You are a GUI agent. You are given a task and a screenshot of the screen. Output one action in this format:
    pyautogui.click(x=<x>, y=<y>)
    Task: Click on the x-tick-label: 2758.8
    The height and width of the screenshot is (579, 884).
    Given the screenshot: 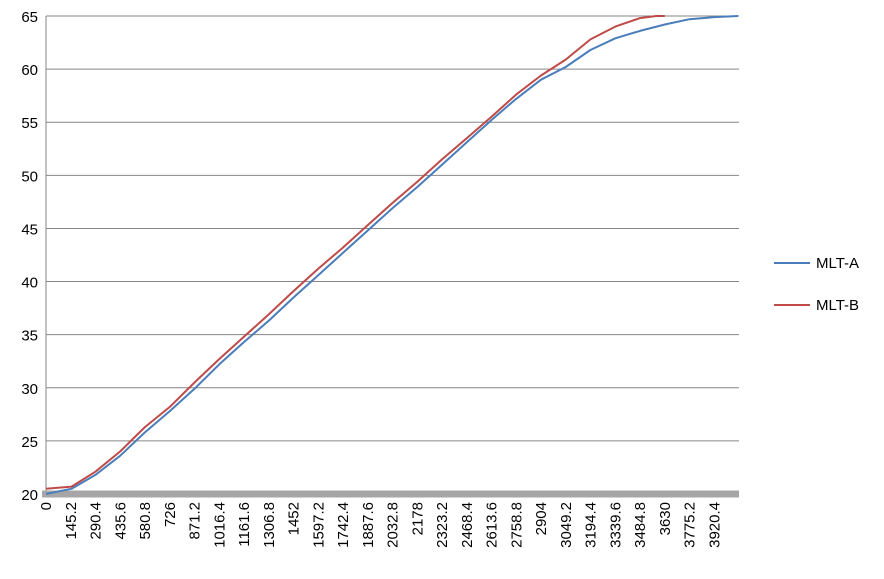 What is the action you would take?
    pyautogui.click(x=516, y=525)
    